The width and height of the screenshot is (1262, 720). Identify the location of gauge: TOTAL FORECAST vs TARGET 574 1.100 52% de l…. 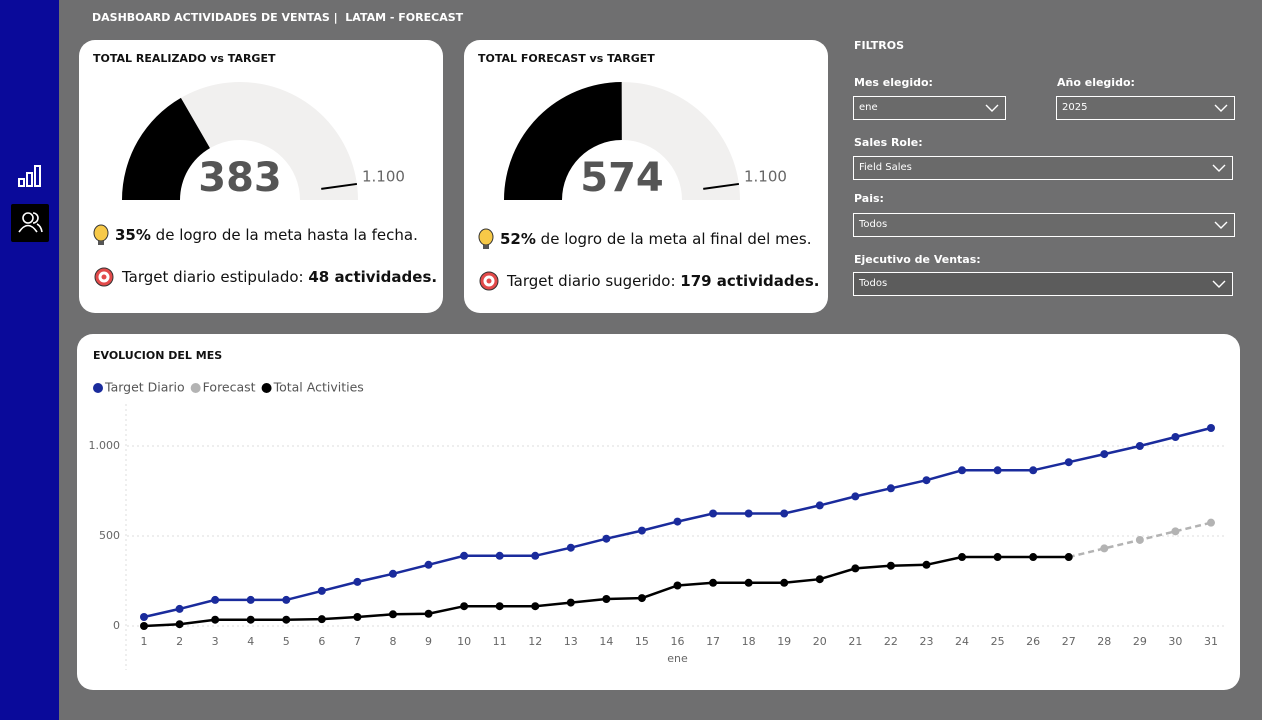
(648, 171).